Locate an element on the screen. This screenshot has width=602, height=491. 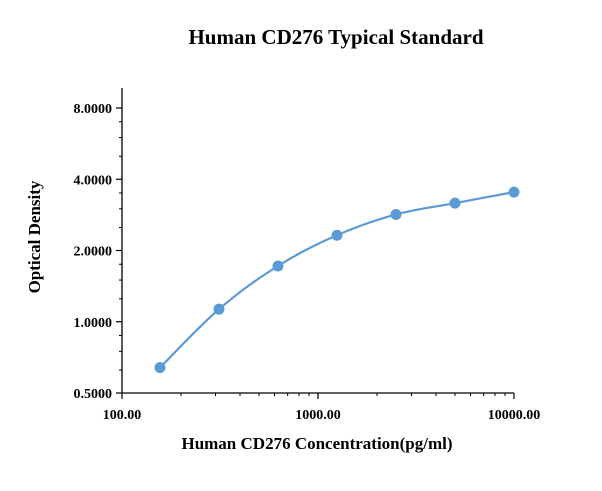
x-tick-labels: 100.00 1000.00 10000.00 is located at coordinates (322, 415).